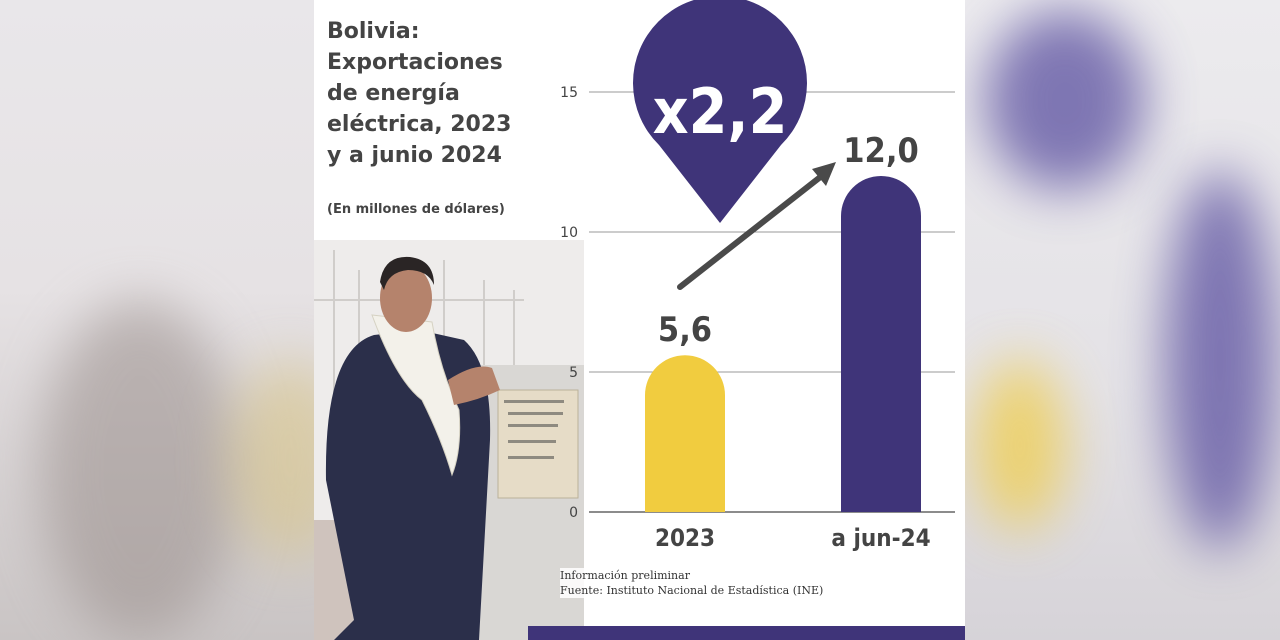 The image size is (1280, 640). I want to click on y-tick-label: 10, so click(569, 233).